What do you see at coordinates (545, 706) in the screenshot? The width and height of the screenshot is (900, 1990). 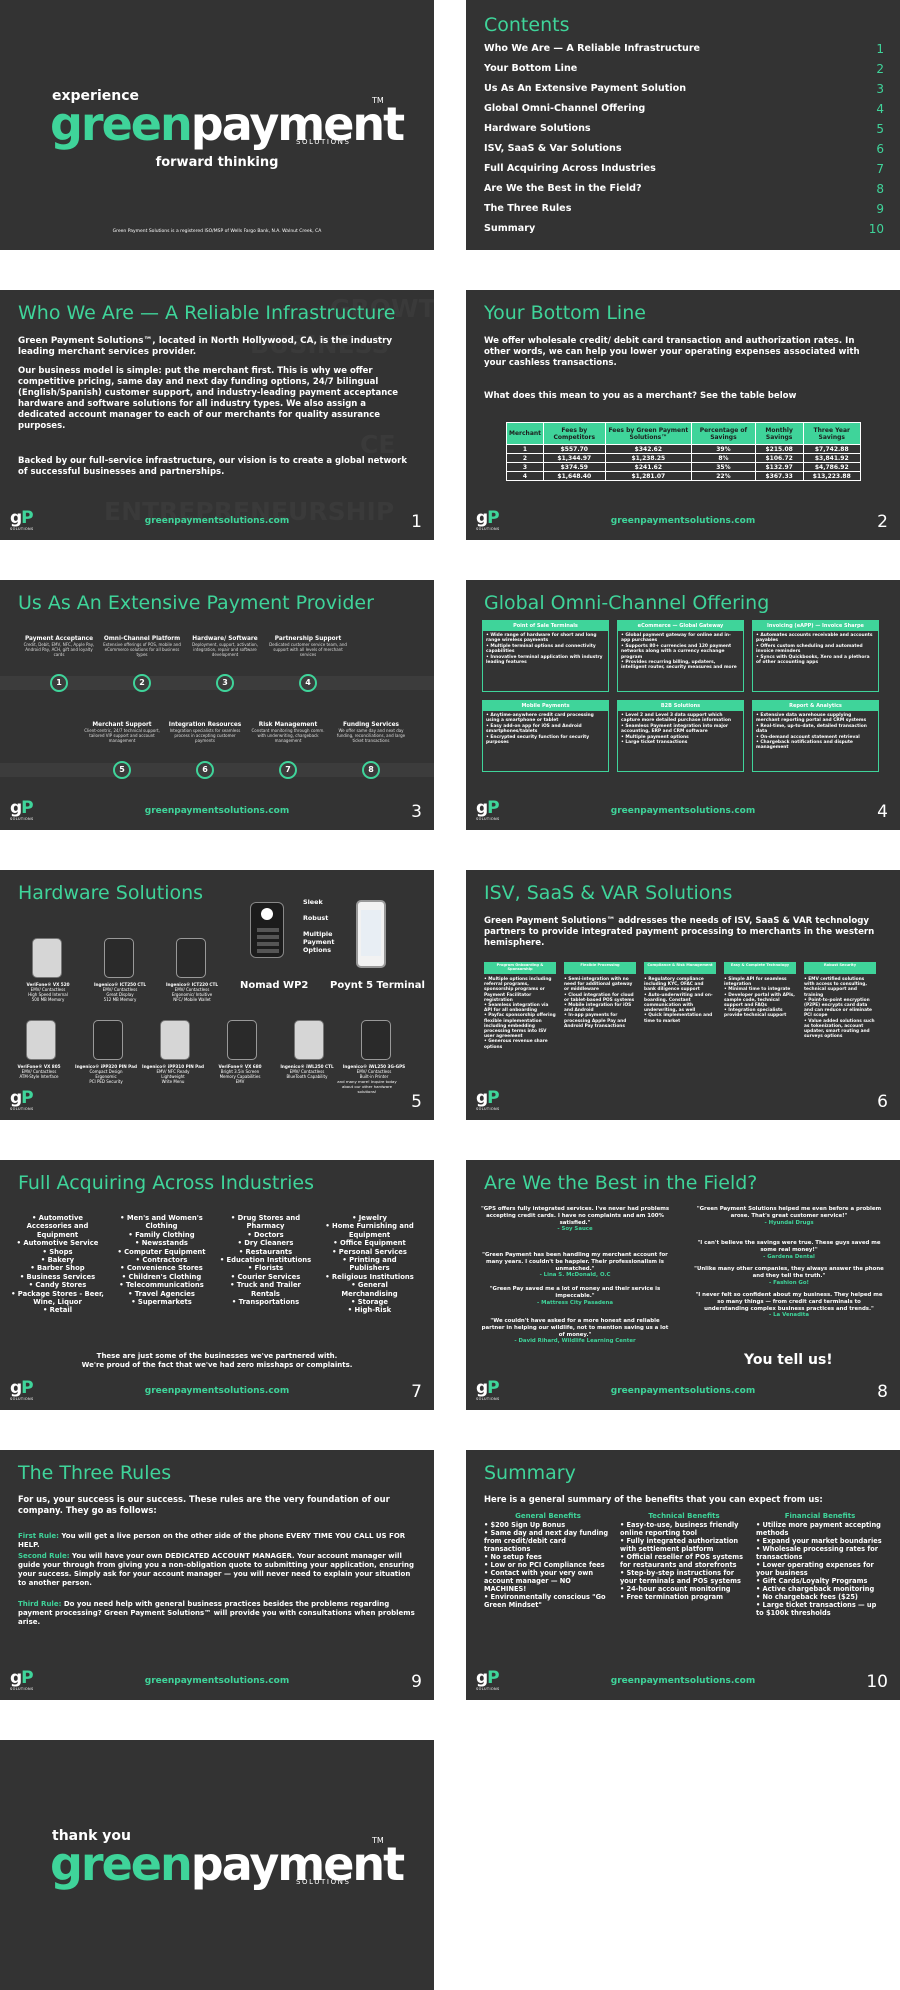 I see `omni-box-heading: Mobile Payments` at bounding box center [545, 706].